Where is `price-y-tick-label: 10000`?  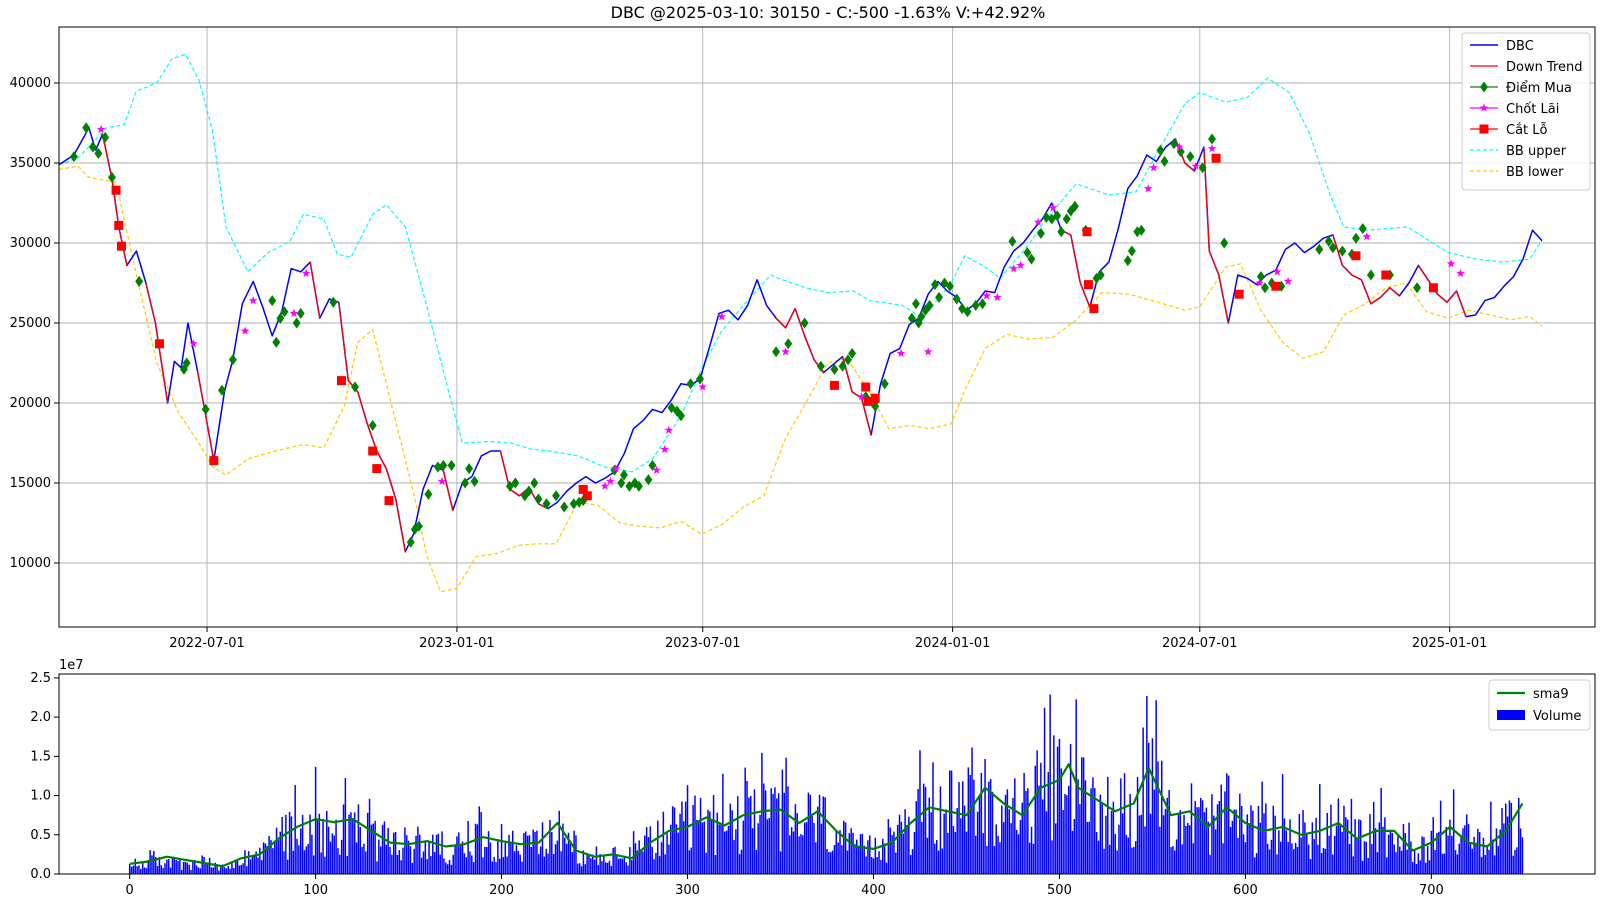
price-y-tick-label: 10000 is located at coordinates (30, 563).